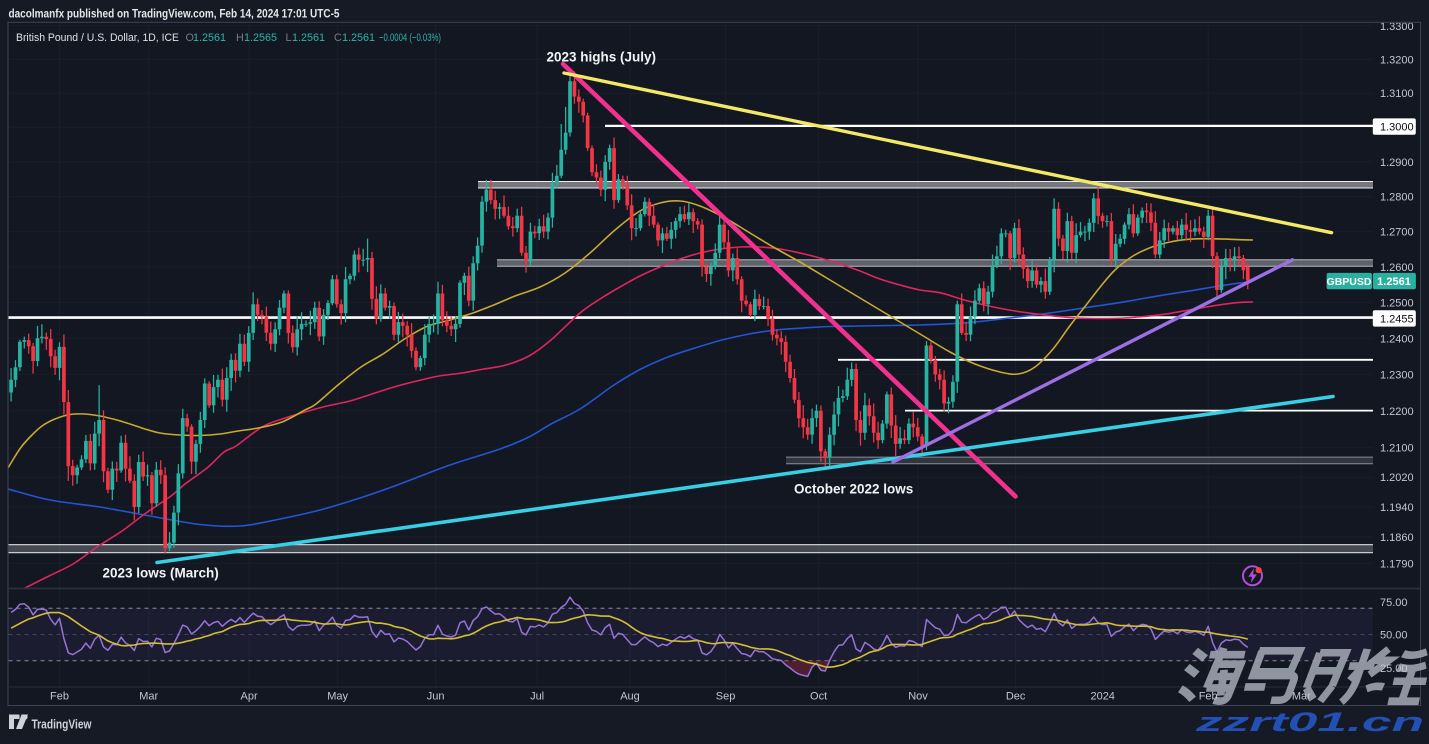  Describe the element at coordinates (410, 38) in the screenshot. I see `svg-text: −0.0004 (−0.03%)` at that location.